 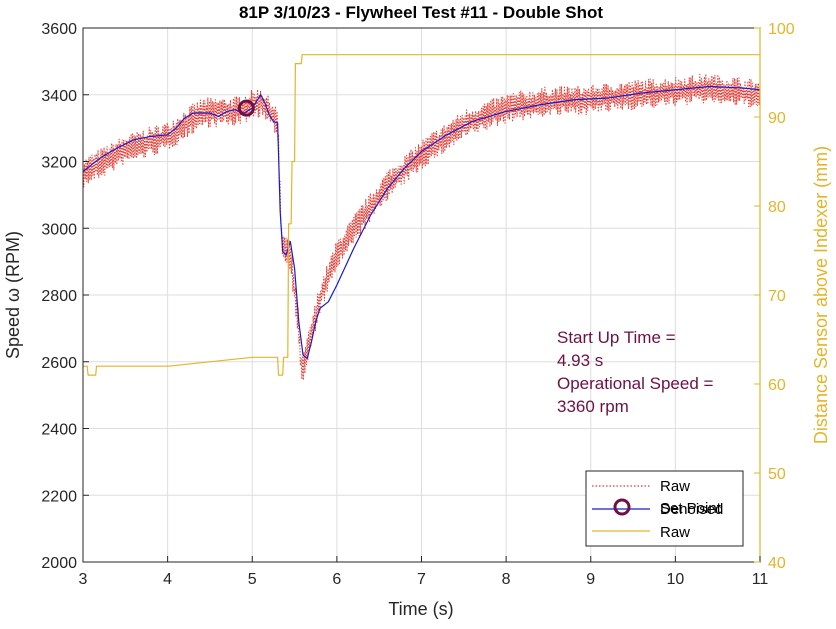 I want to click on x-tick-label: 5, so click(x=252, y=579).